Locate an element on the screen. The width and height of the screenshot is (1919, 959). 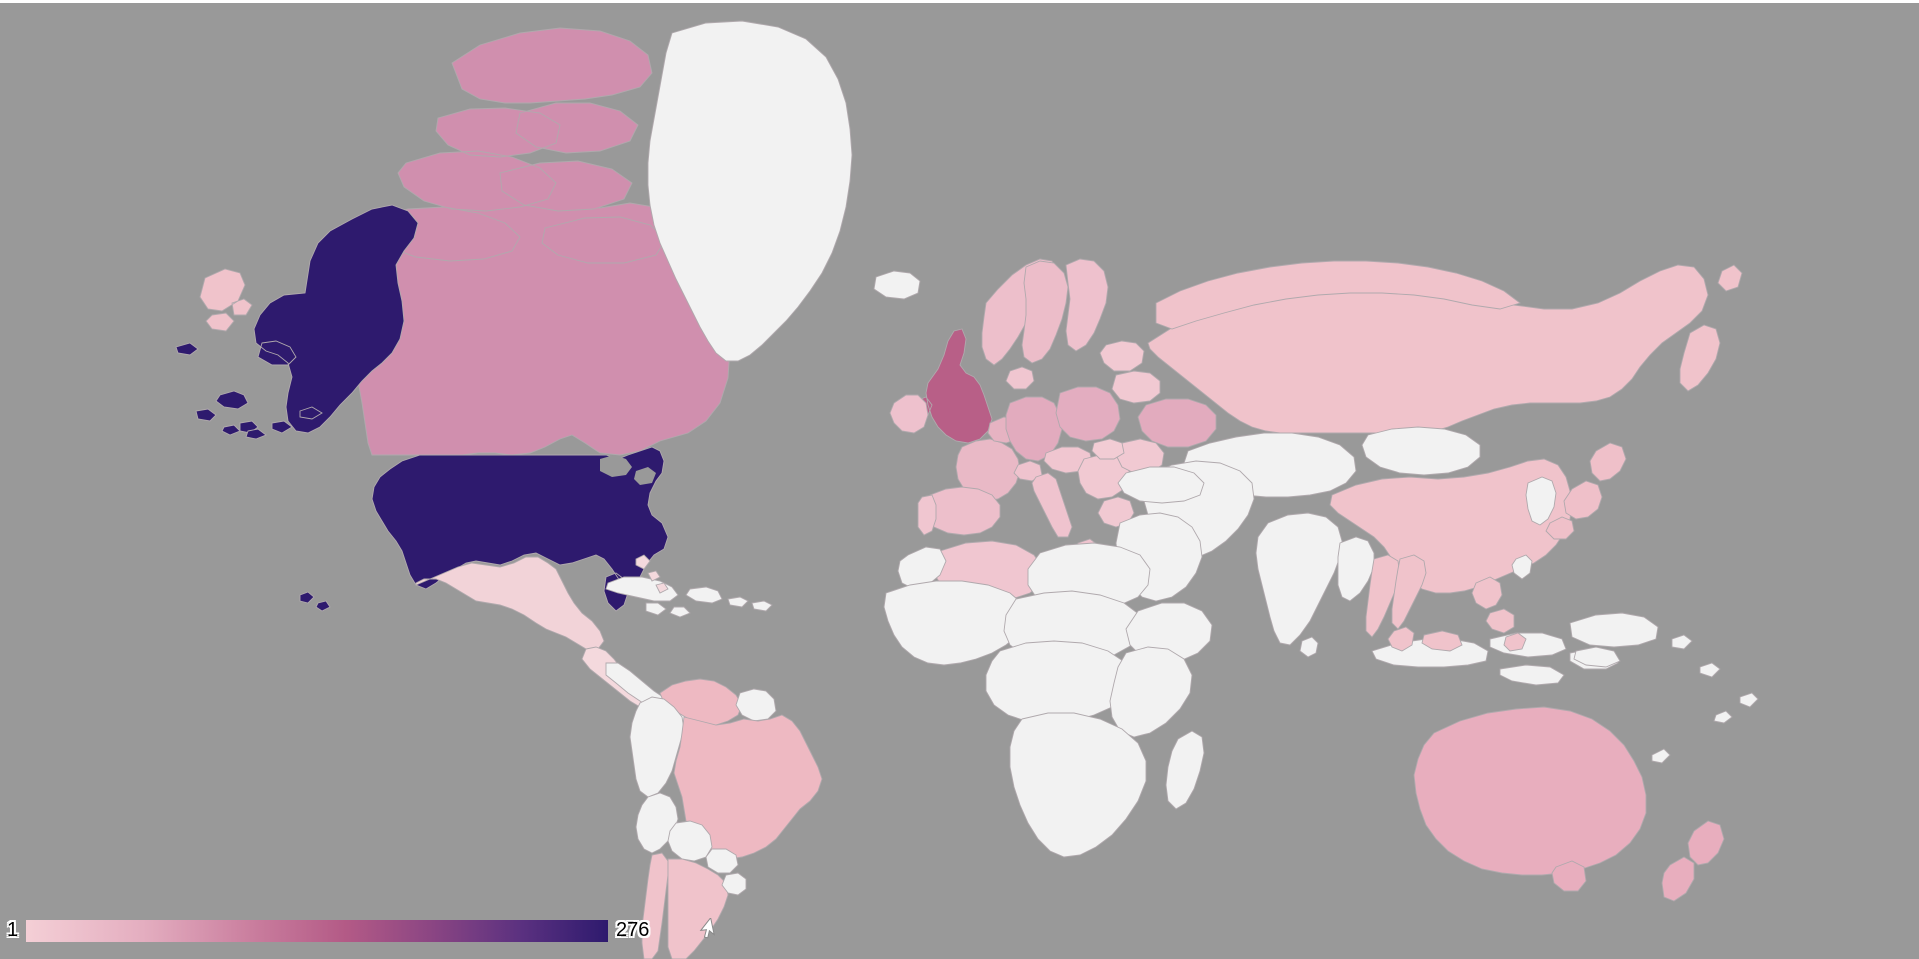
region-mongolia is located at coordinates (1421, 451).